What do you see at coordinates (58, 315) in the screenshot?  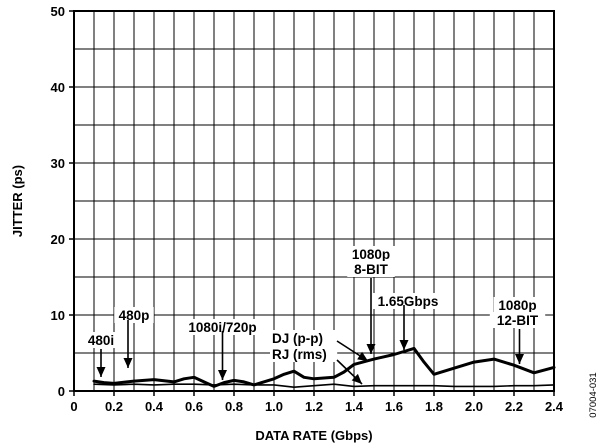 I see `y-tick-label: 10` at bounding box center [58, 315].